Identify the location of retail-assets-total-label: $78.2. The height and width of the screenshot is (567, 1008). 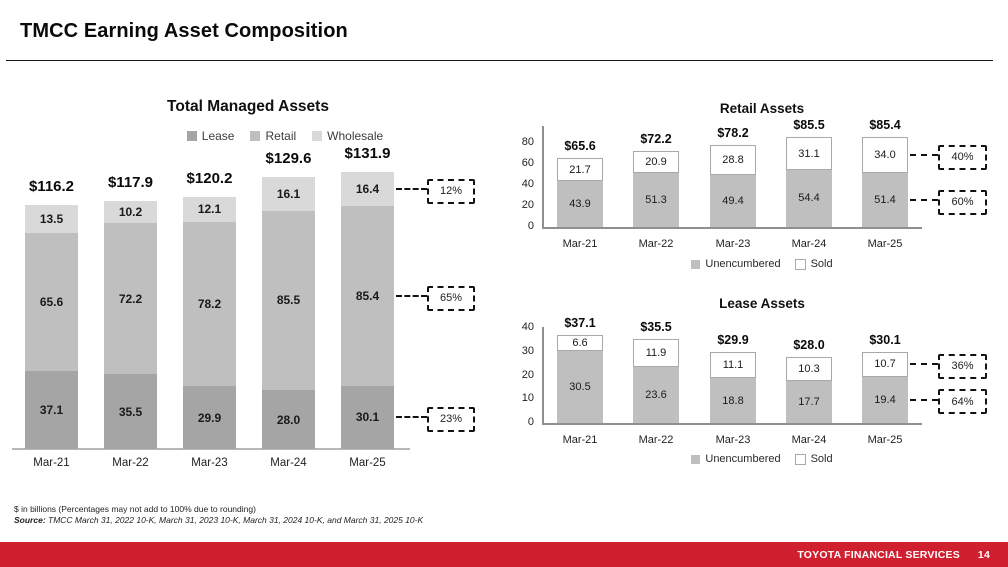
(733, 132).